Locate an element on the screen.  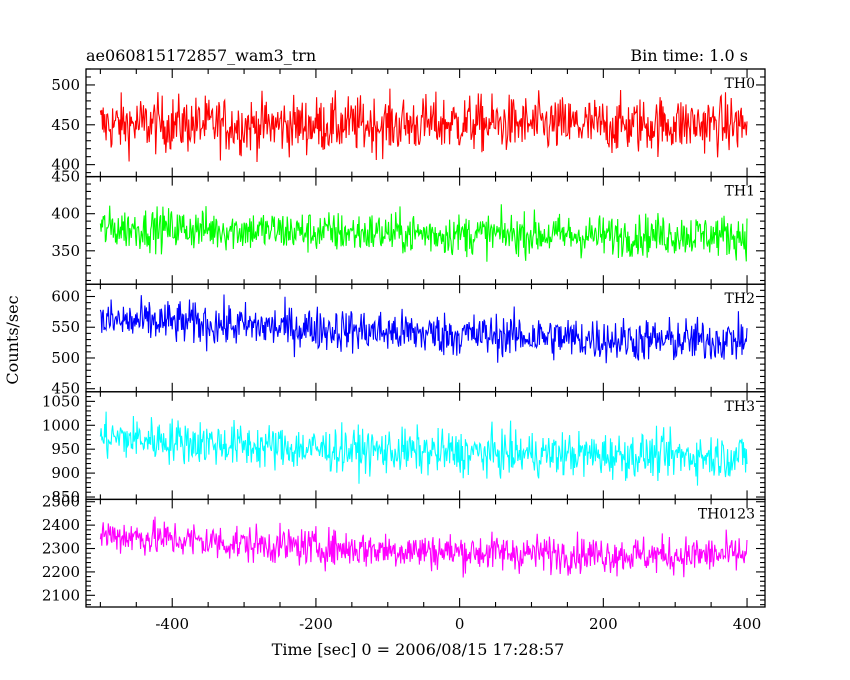
y-tick-label: 2100 is located at coordinates (61, 595).